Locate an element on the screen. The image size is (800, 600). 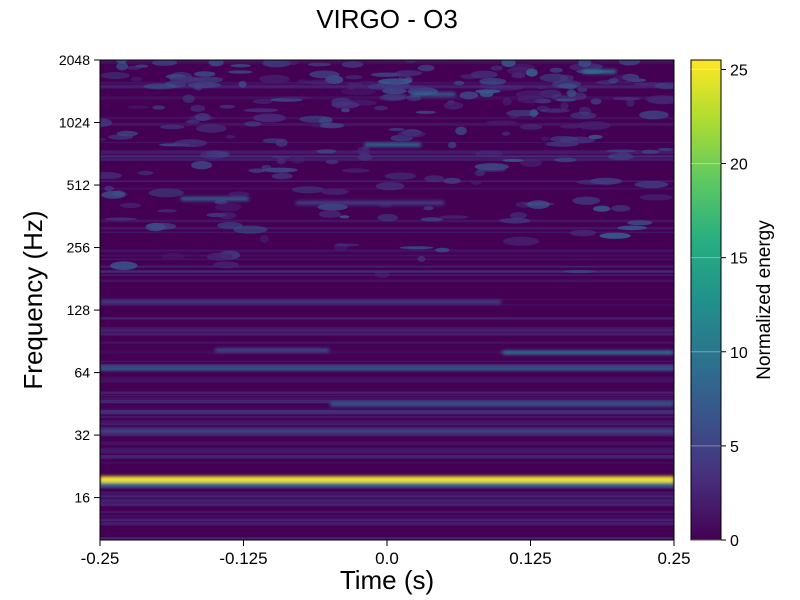
y-tick-label: 256 is located at coordinates (79, 248).